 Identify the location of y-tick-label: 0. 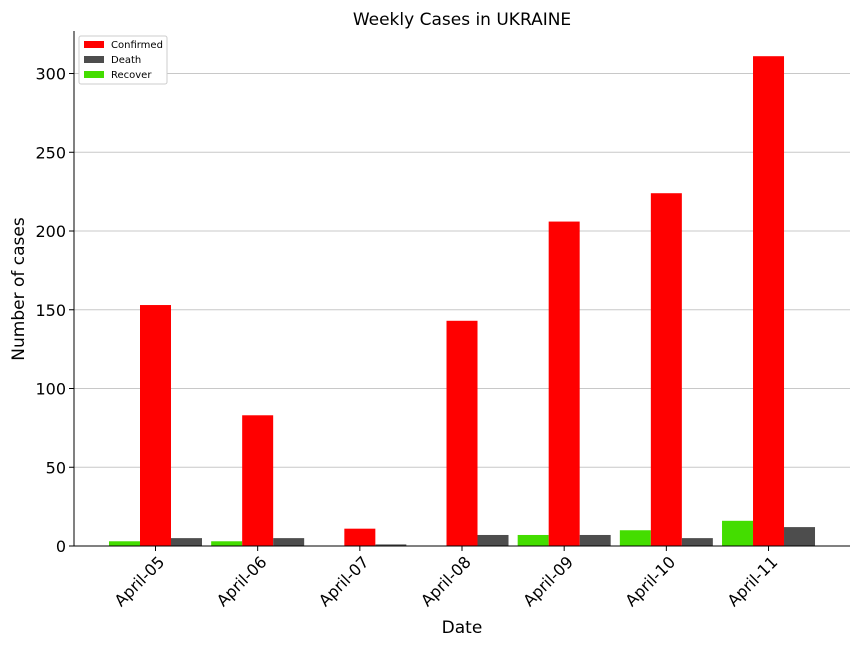
(61, 546).